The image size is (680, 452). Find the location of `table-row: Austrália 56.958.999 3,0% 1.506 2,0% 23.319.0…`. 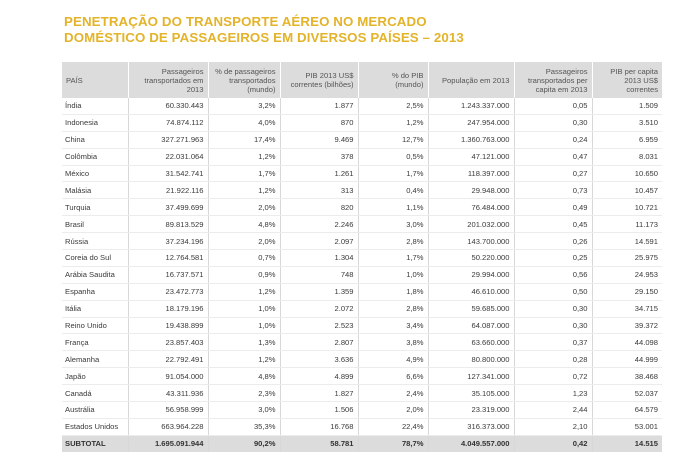

table-row: Austrália 56.958.999 3,0% 1.506 2,0% 23.319.0… is located at coordinates (362, 410).